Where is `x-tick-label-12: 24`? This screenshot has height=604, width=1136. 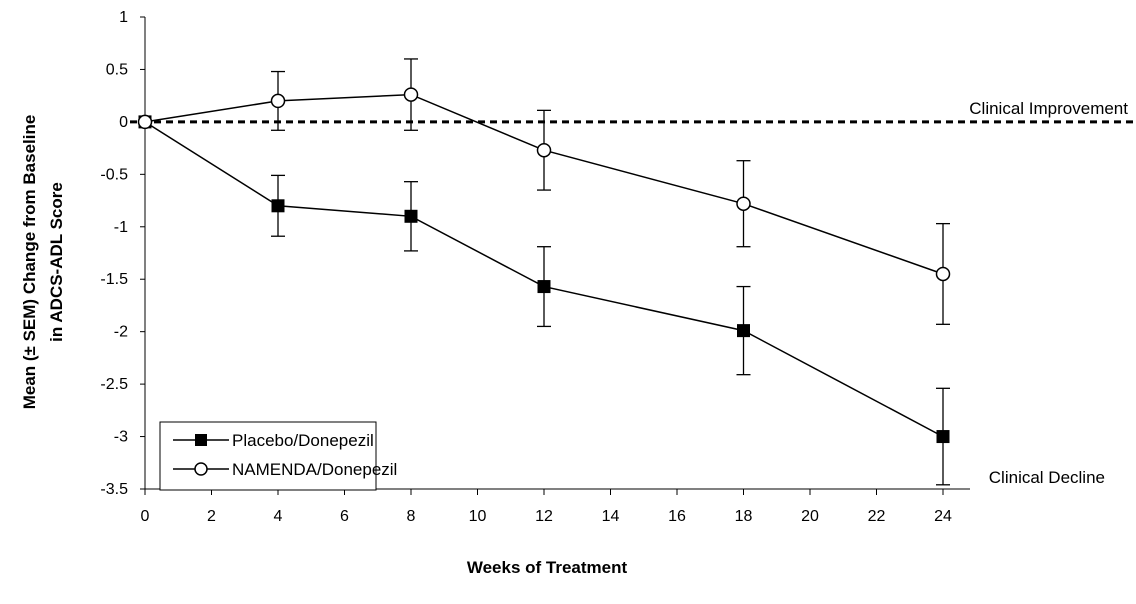
x-tick-label-12: 24 is located at coordinates (943, 516).